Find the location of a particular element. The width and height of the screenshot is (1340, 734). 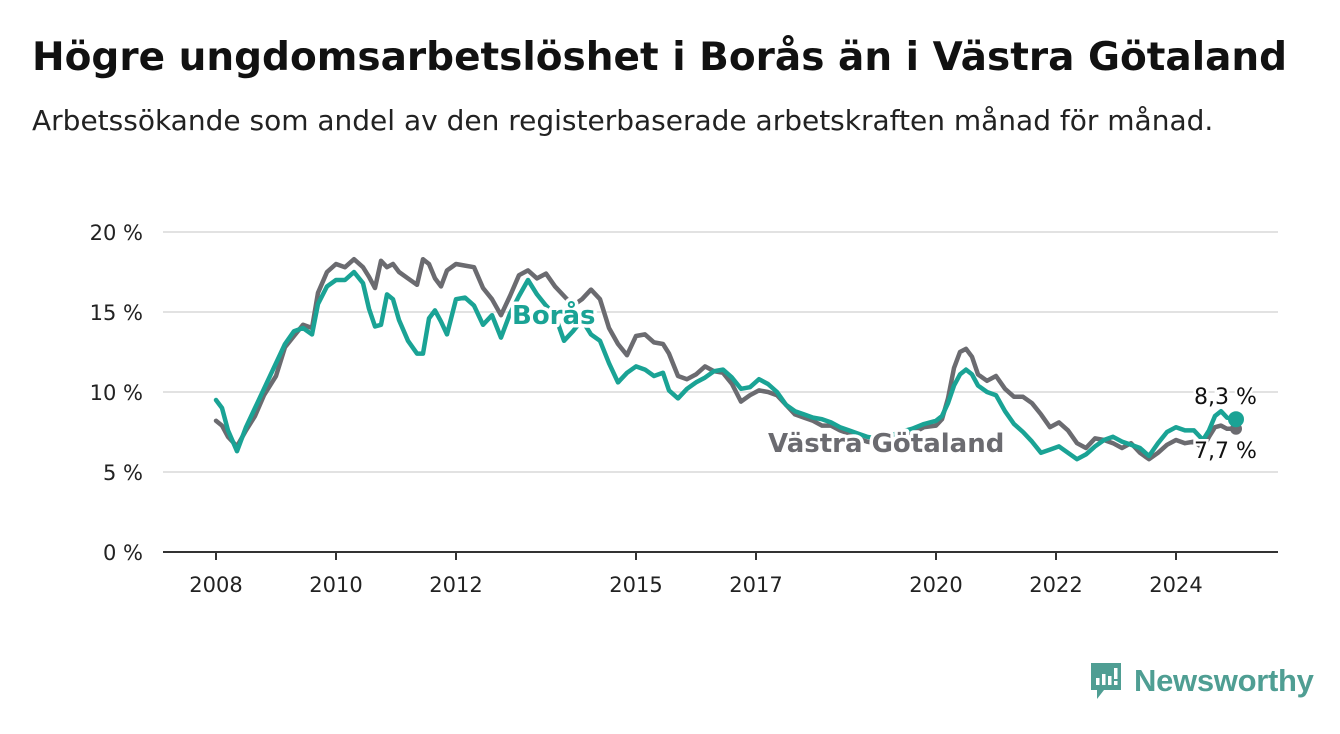

x-tick-label: 2020 is located at coordinates (935, 585).